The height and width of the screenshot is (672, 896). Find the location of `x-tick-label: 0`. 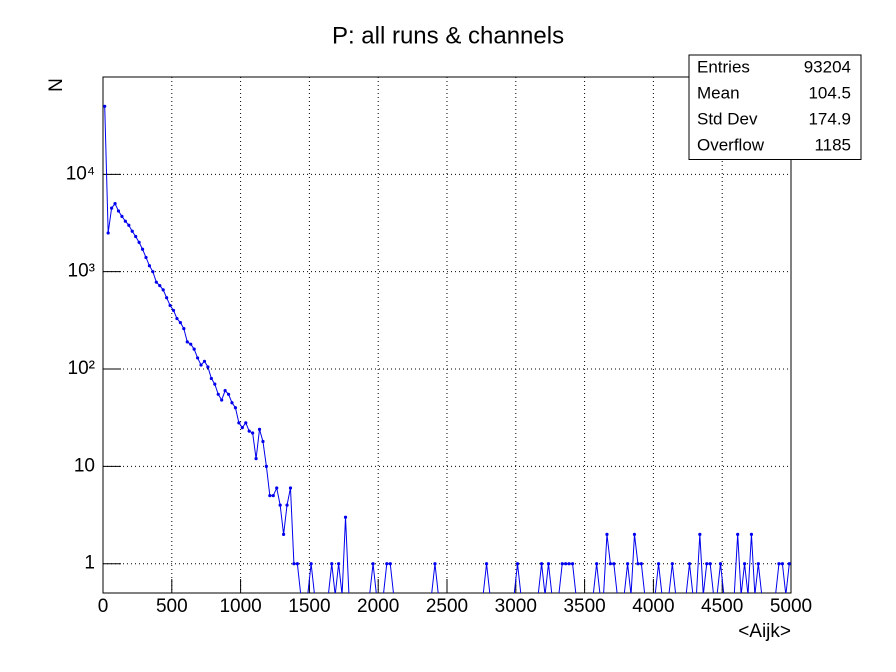

x-tick-label: 0 is located at coordinates (103, 606).